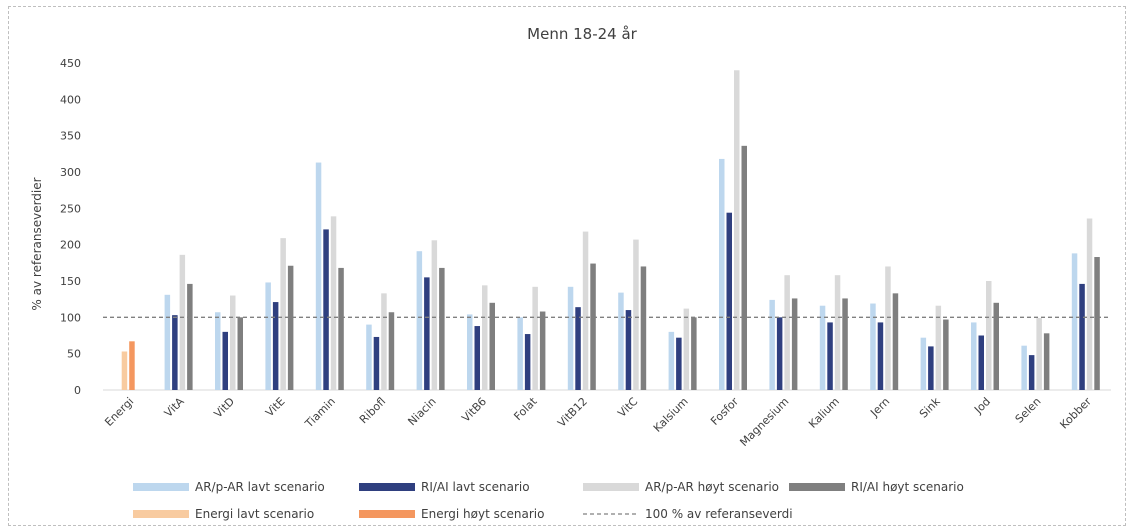  Describe the element at coordinates (888, 328) in the screenshot. I see `bar-jern-ar-p-ar-h-yt-scenario` at that location.